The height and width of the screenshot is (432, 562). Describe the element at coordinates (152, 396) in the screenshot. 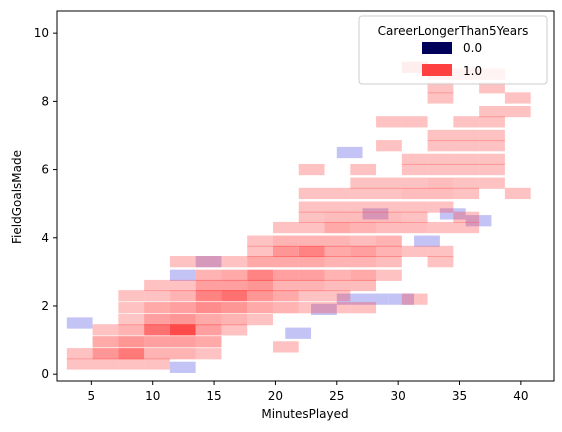

I see `x-tick-label-1: 10` at that location.